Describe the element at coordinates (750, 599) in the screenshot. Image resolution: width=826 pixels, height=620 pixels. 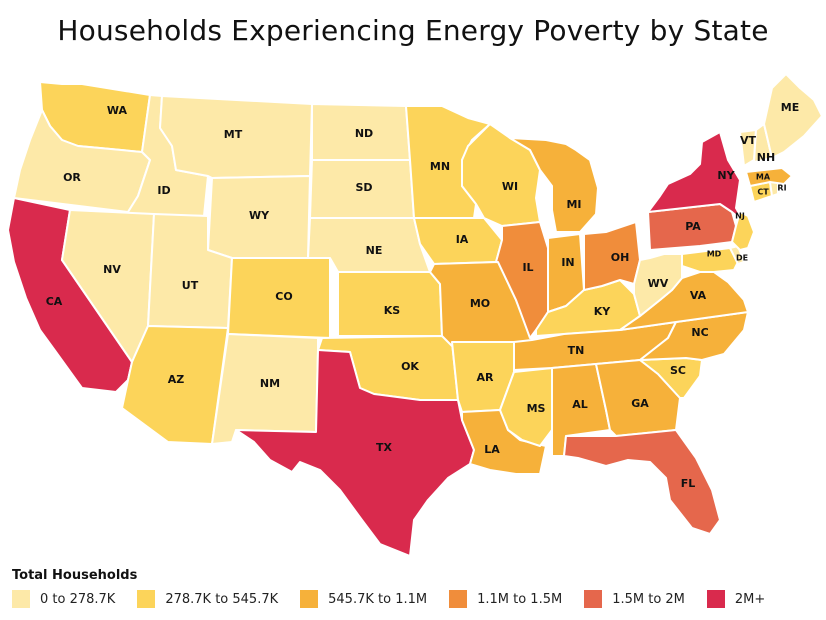
I see `legend-label-5: 2M+` at that location.